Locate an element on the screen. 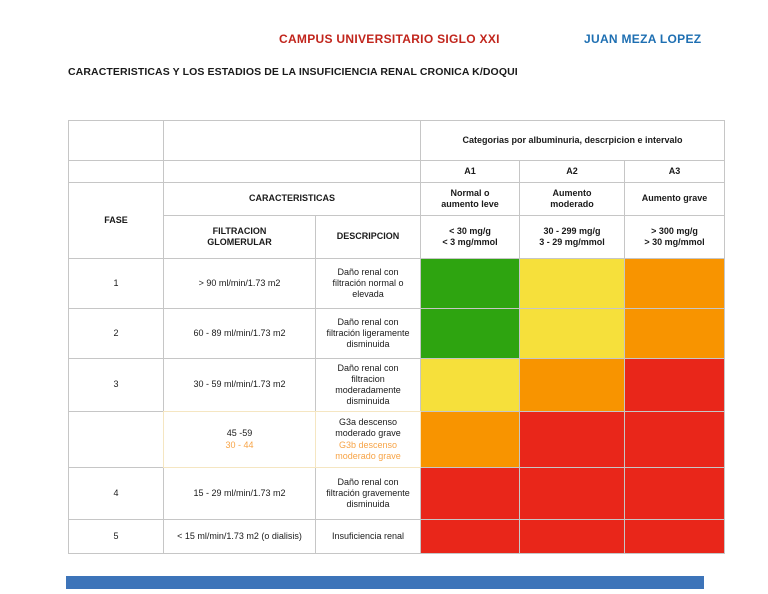 This screenshot has width=768, height=594. caracteristicas-header-cell: CARACTERISTICAS is located at coordinates (292, 199).